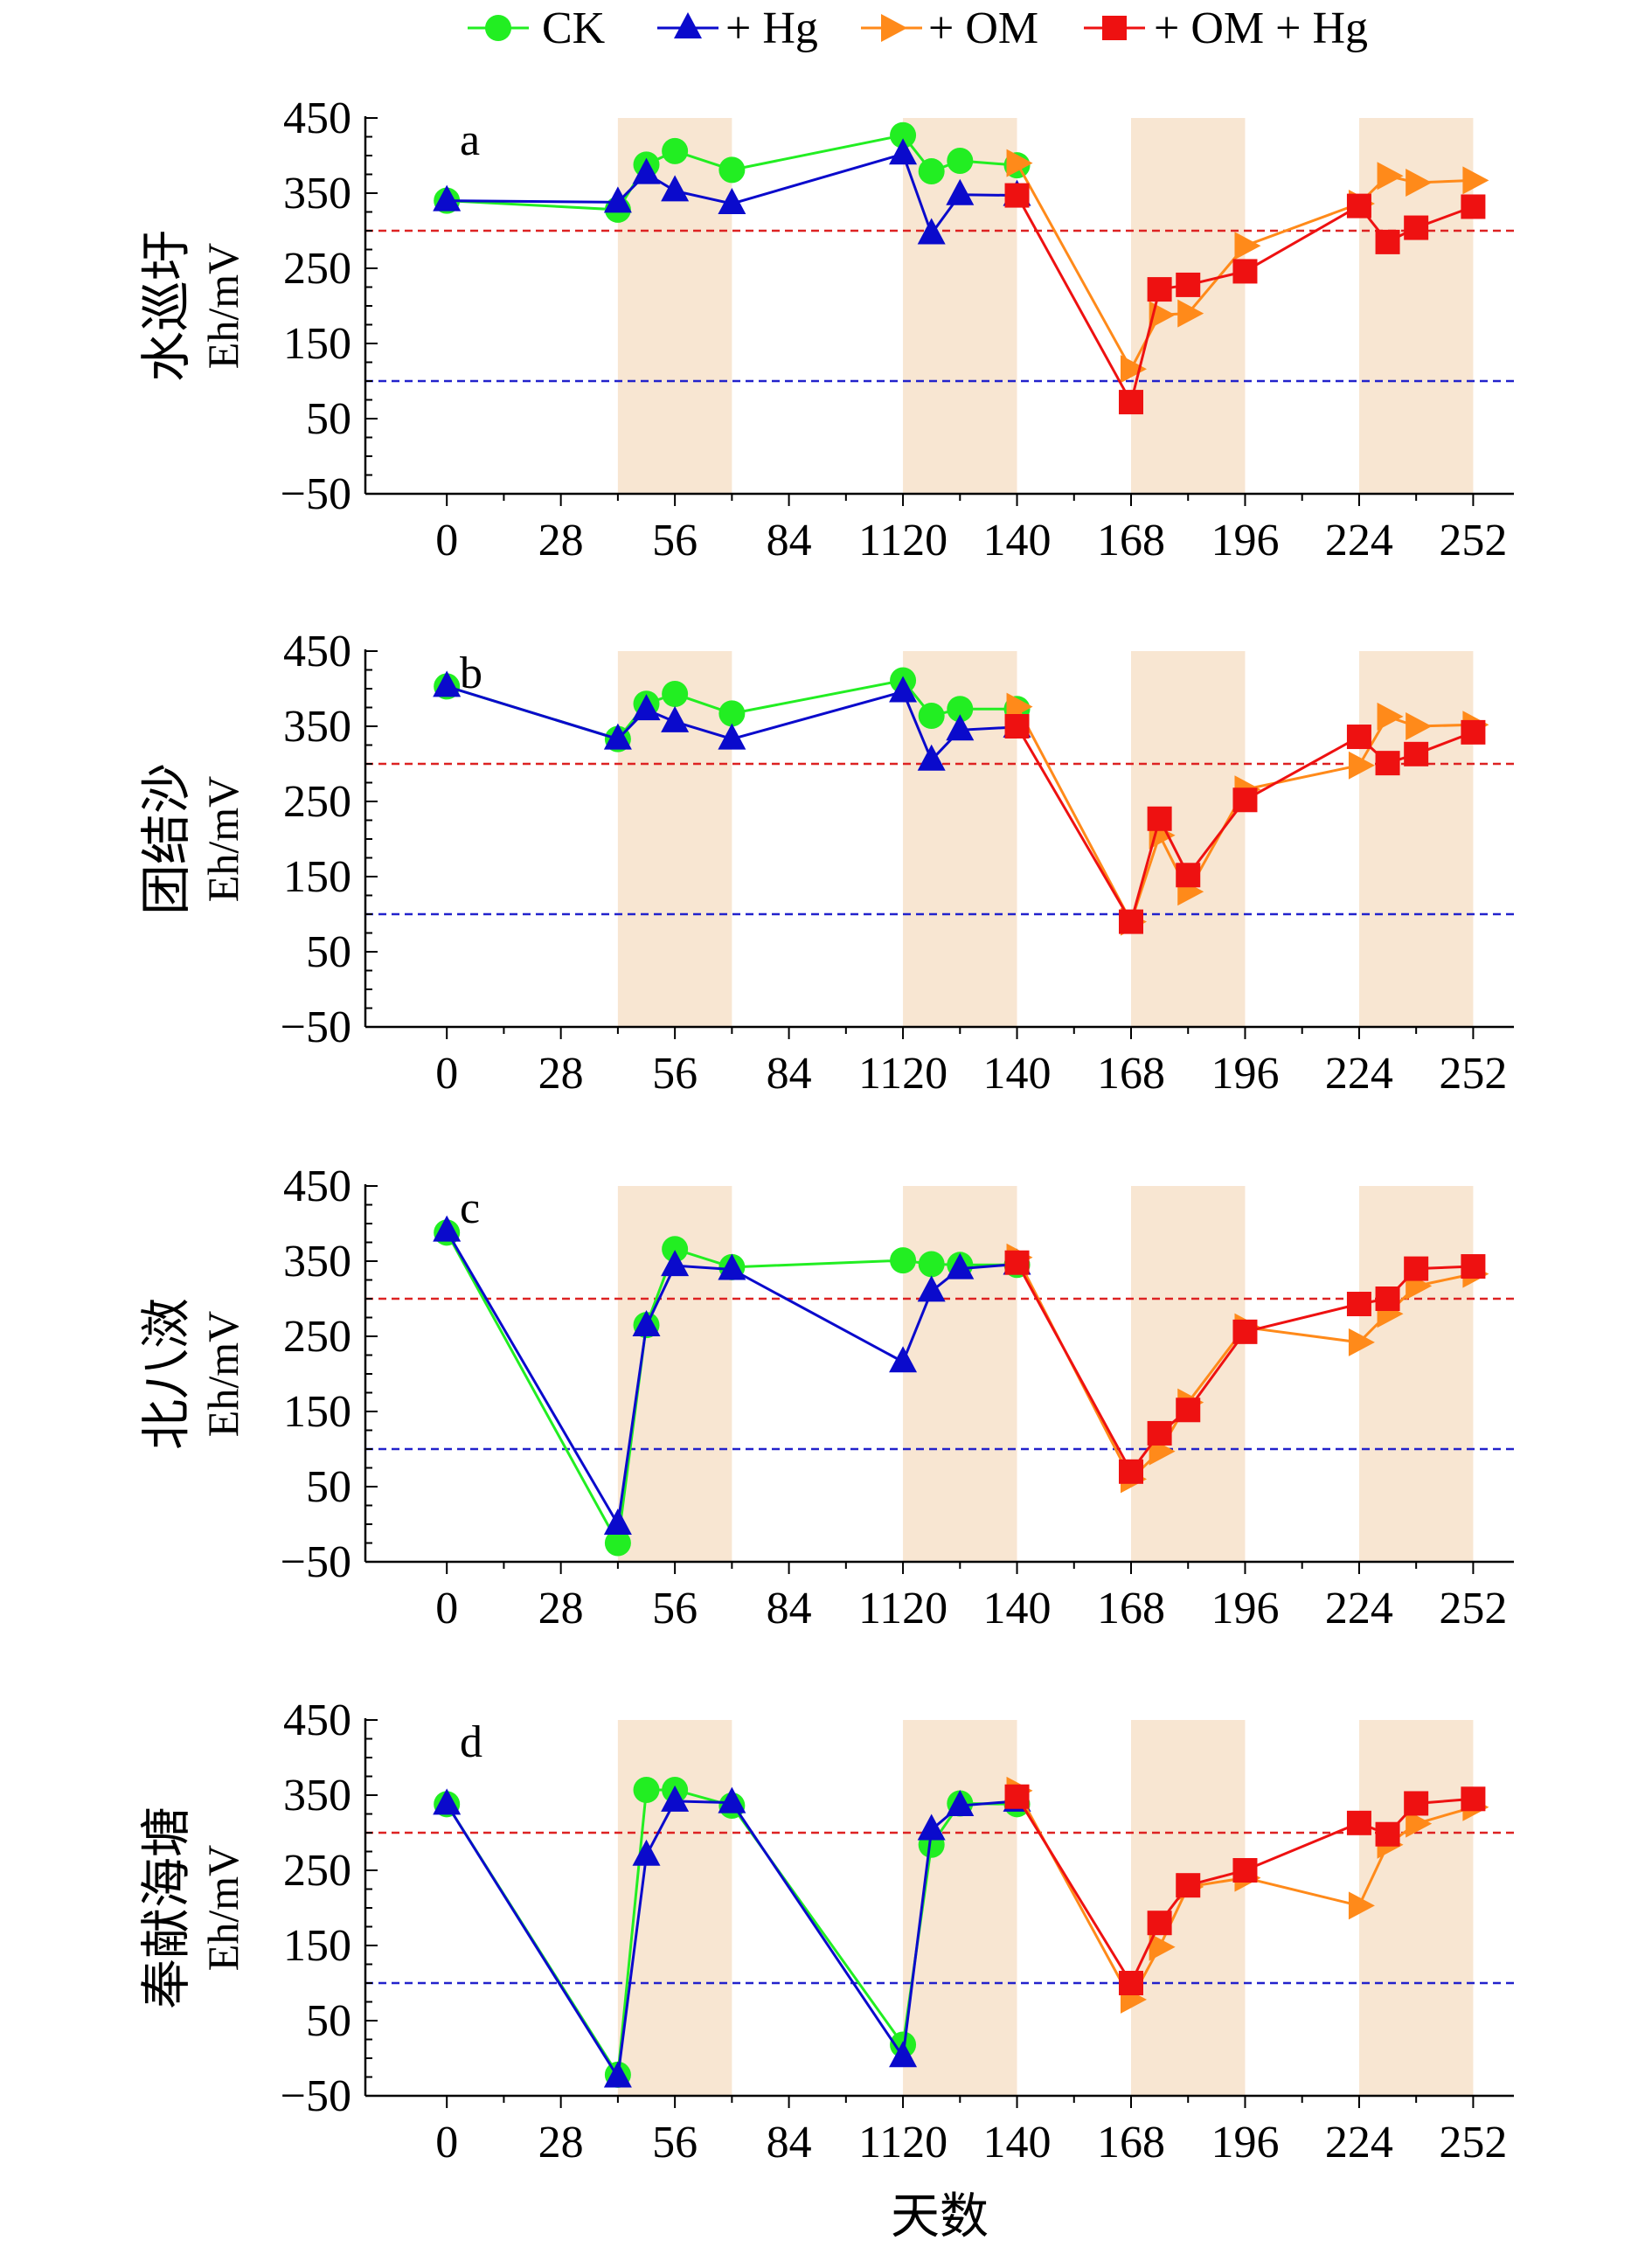  I want to click on legend-label: + OM, so click(983, 28).